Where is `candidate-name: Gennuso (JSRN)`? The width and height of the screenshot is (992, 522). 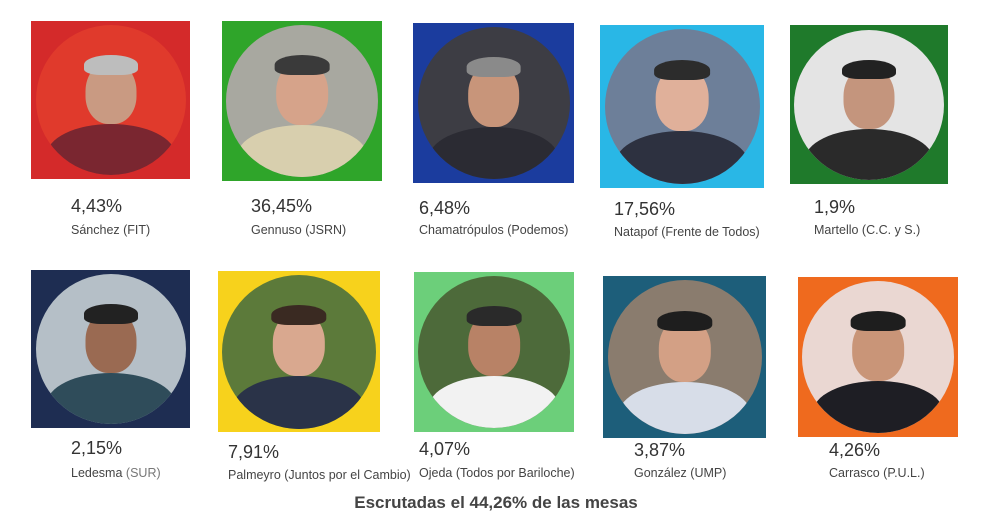 candidate-name: Gennuso (JSRN) is located at coordinates (299, 230).